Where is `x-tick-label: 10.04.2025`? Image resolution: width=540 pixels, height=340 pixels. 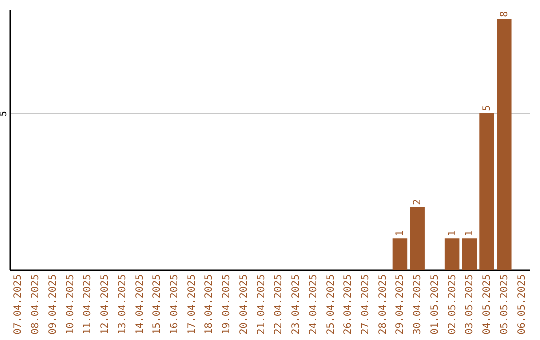
x-tick-label: 10.04.2025 is located at coordinates (70, 304).